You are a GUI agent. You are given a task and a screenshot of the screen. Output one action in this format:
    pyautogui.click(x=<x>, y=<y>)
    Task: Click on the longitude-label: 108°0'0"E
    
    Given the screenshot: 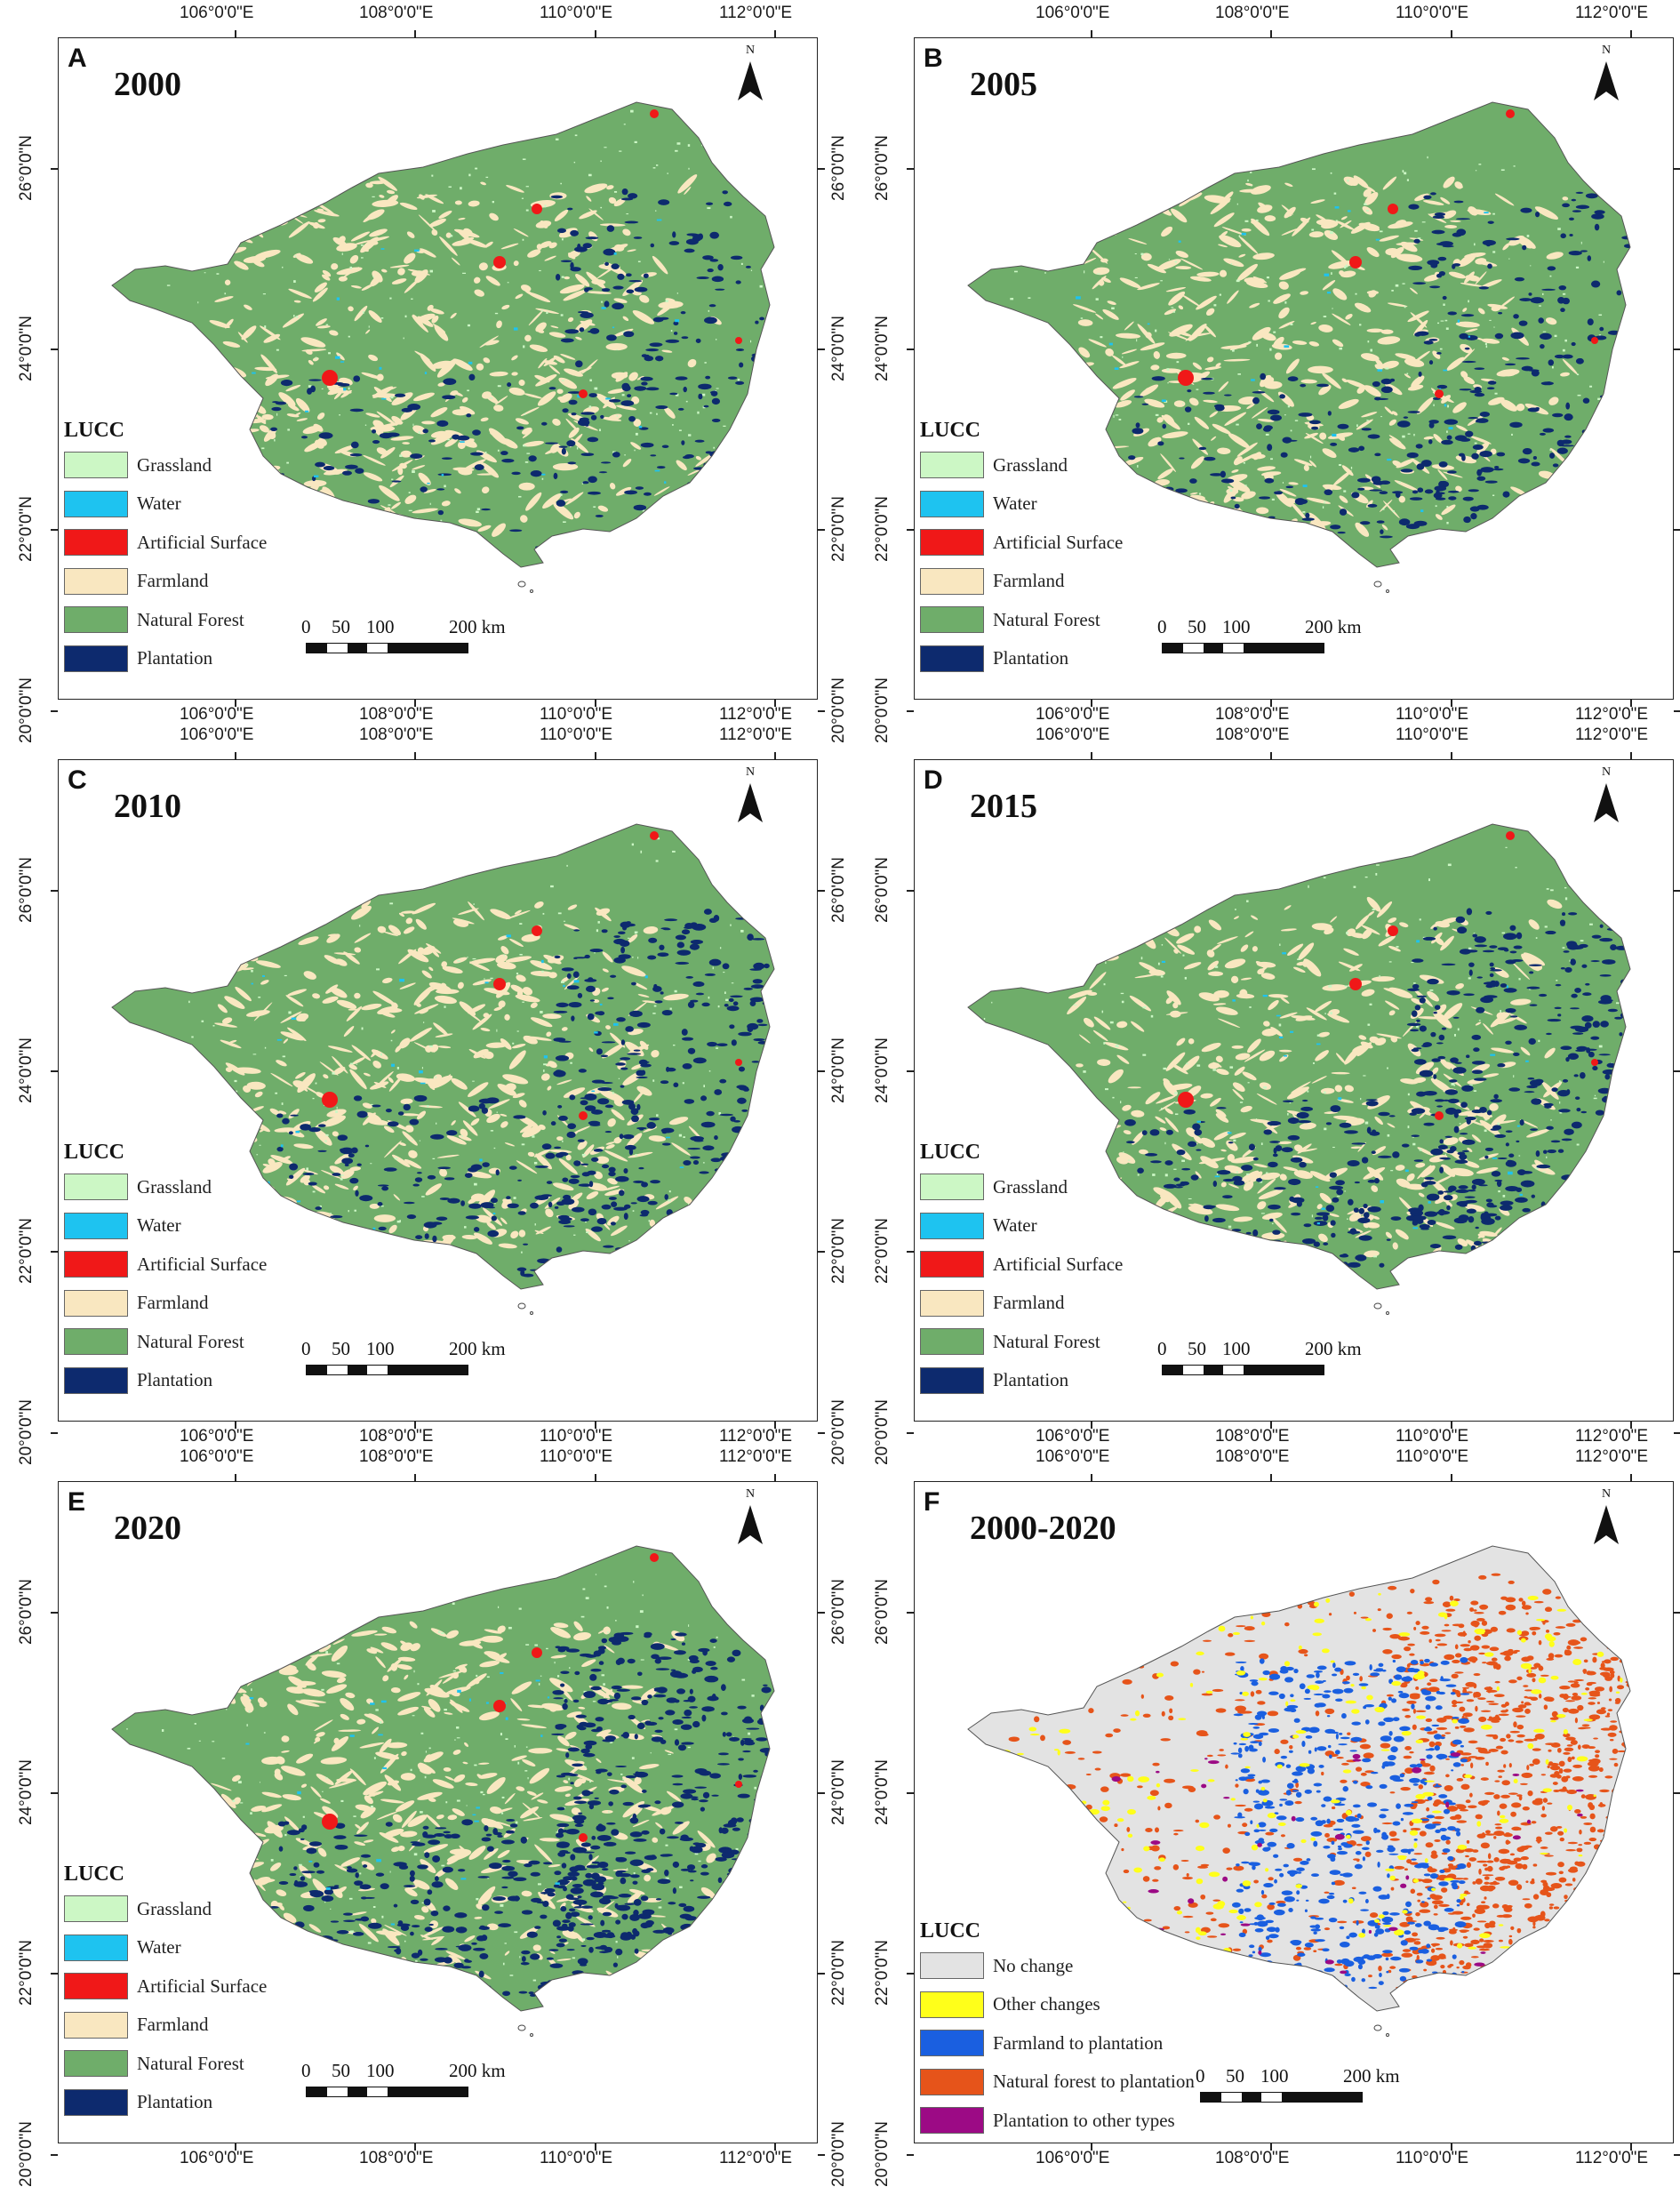 What is the action you would take?
    pyautogui.click(x=396, y=735)
    